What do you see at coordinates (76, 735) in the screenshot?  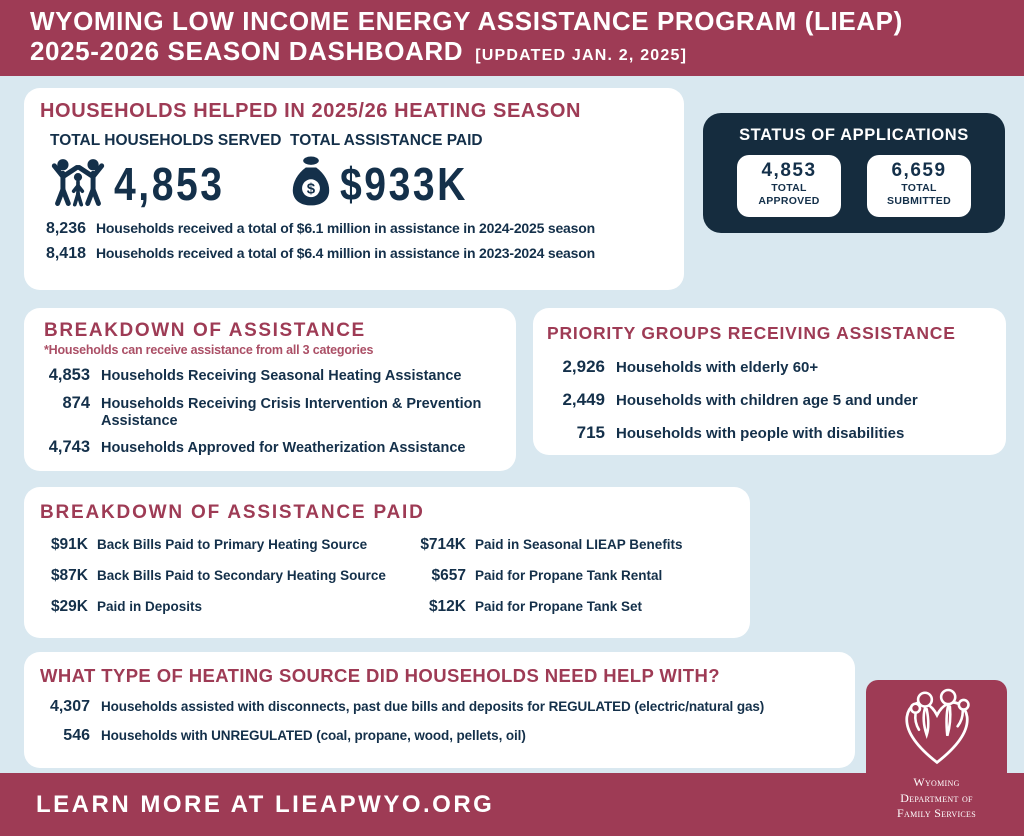 I see `stat-value: 546` at bounding box center [76, 735].